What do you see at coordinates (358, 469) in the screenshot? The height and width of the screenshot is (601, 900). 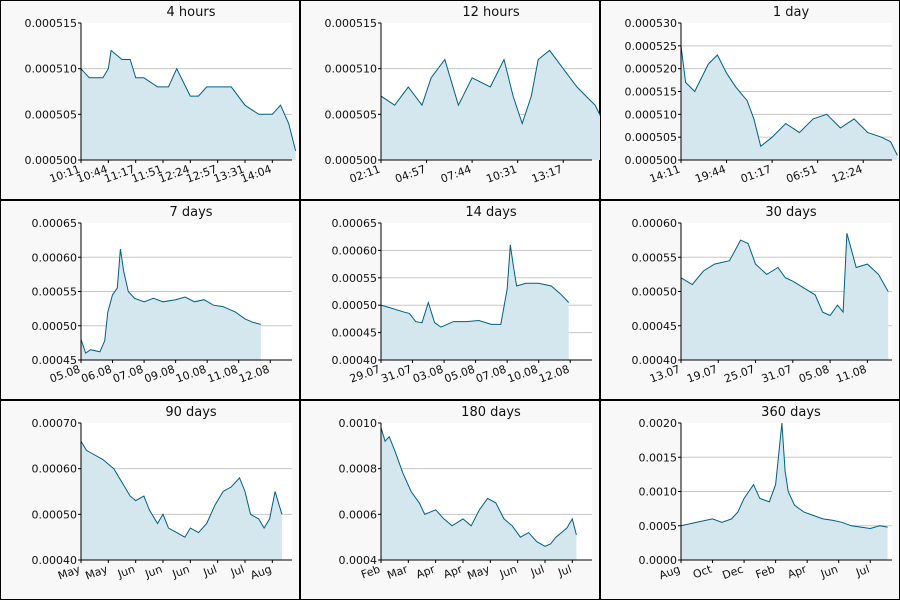 I see `y-tick-label: 0.0008` at bounding box center [358, 469].